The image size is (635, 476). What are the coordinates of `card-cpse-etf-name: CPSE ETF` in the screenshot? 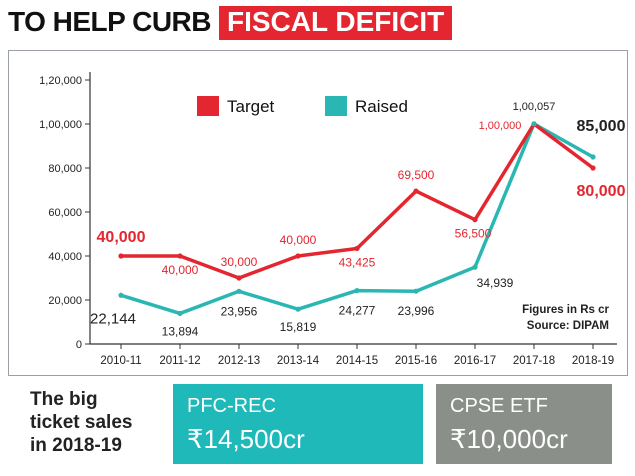 It's located at (499, 406).